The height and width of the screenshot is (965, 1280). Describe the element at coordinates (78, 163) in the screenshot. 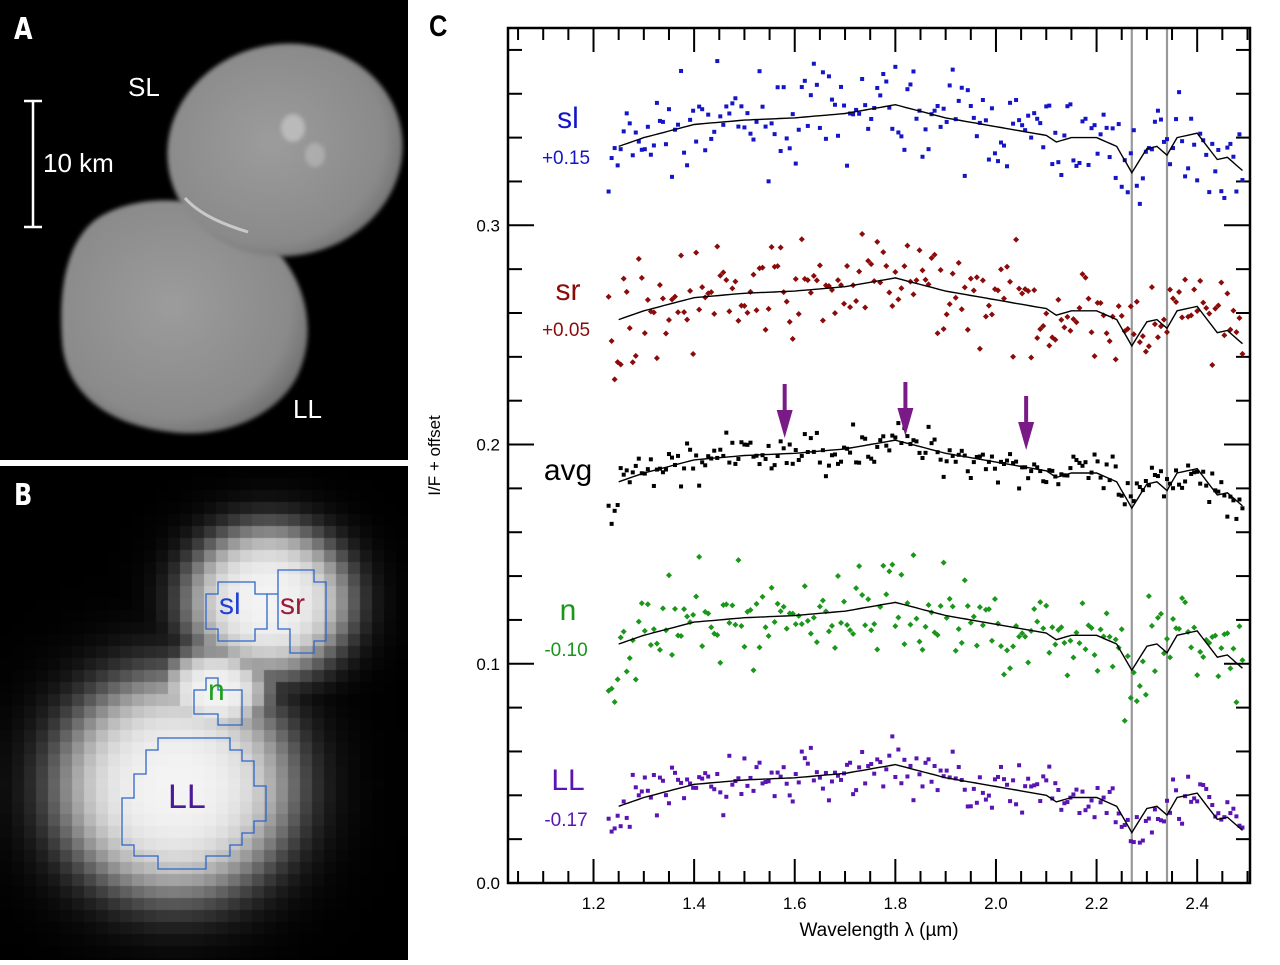

I see `scale-bar-label: 10 km` at that location.